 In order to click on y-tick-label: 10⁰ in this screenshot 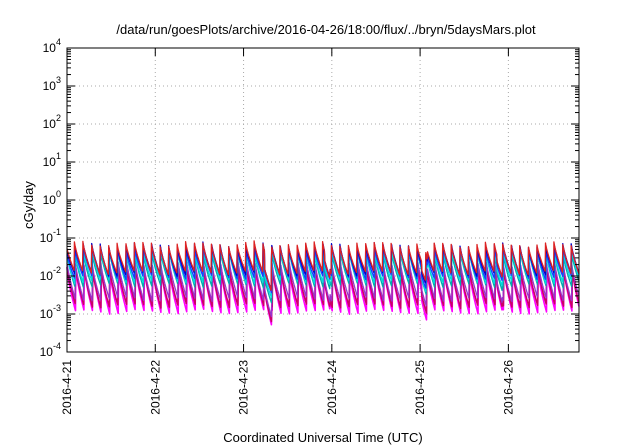, I will do `click(52, 198)`.